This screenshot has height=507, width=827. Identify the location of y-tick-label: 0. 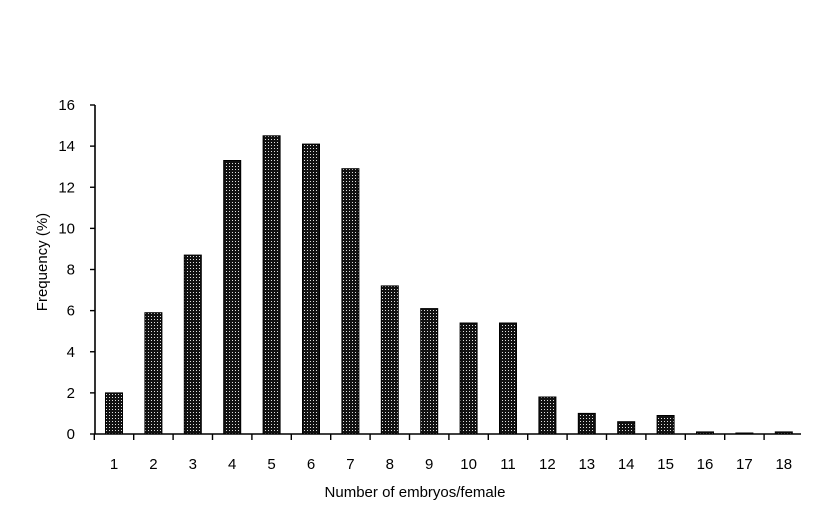
(71, 434).